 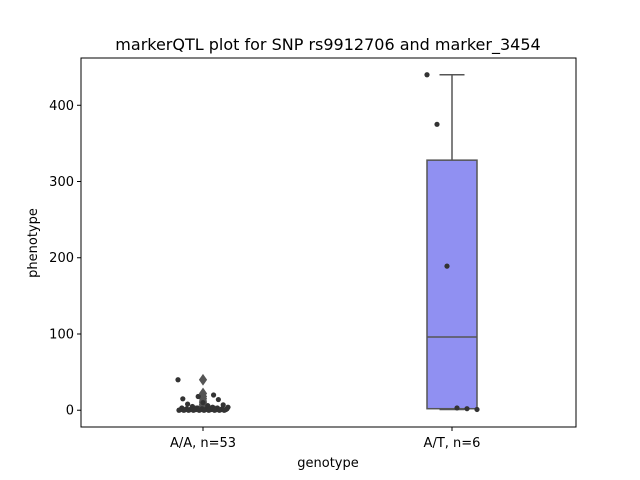 I want to click on y-tick-label: 200, so click(x=61, y=258).